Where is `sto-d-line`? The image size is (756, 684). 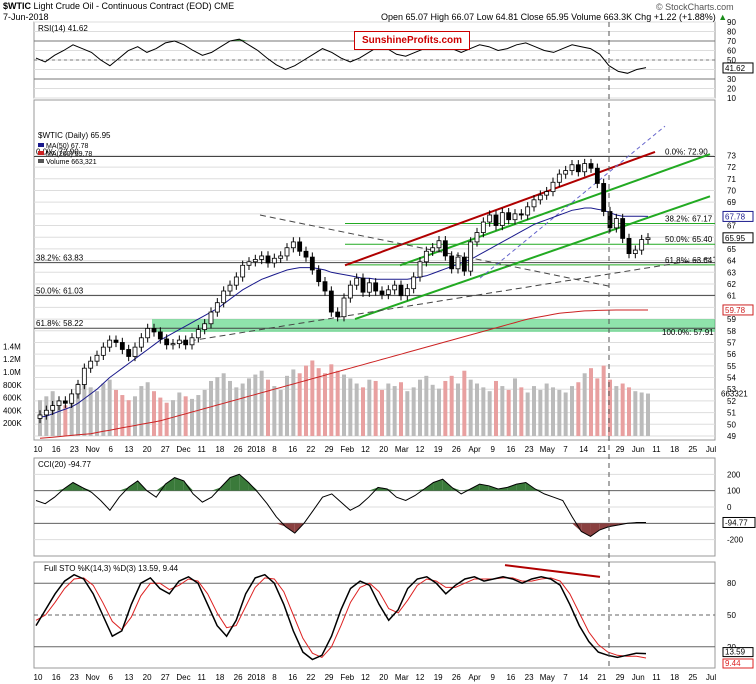
sto-d-line is located at coordinates (341, 618).